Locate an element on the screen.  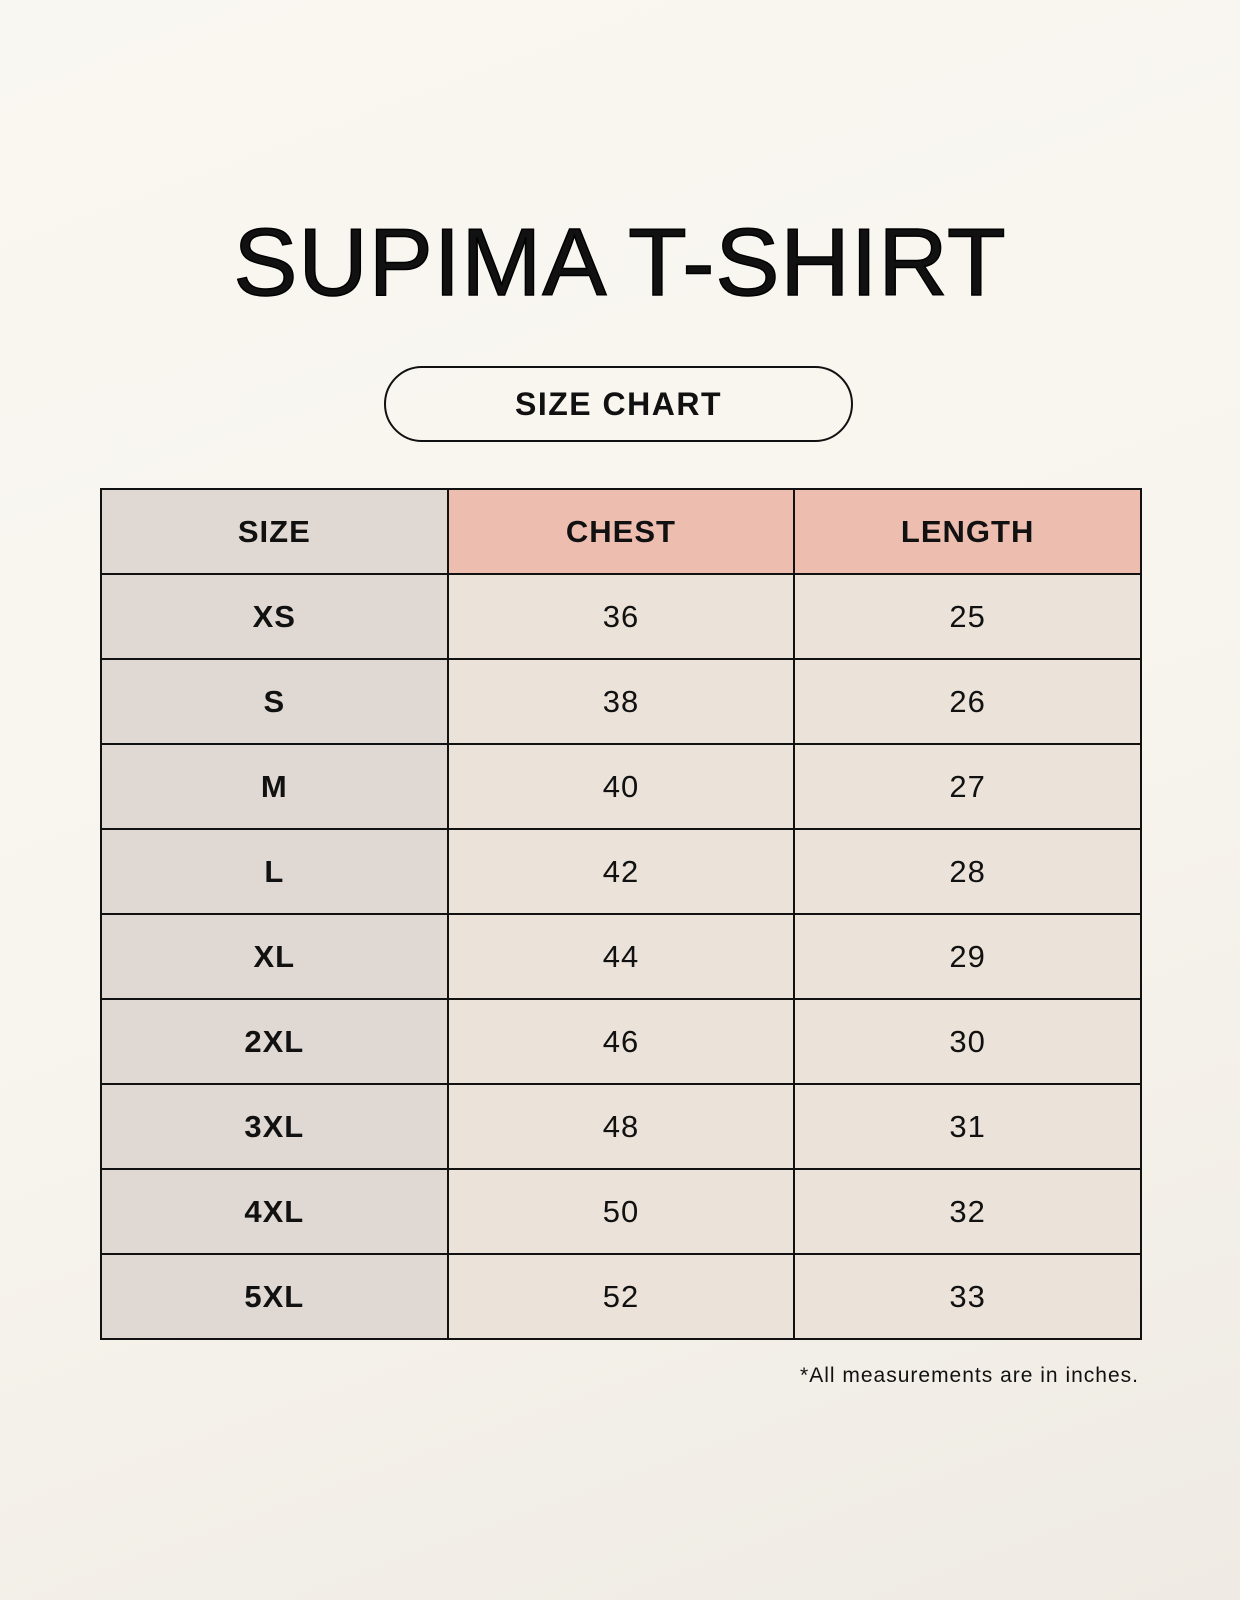
table-row: XS 36 25 is located at coordinates (621, 616).